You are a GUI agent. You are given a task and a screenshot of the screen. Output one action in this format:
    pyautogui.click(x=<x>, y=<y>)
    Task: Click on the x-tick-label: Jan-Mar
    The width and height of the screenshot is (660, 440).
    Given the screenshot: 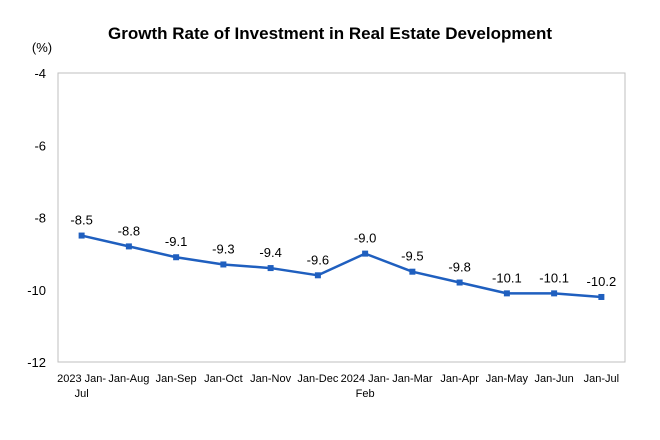 What is the action you would take?
    pyautogui.click(x=412, y=379)
    